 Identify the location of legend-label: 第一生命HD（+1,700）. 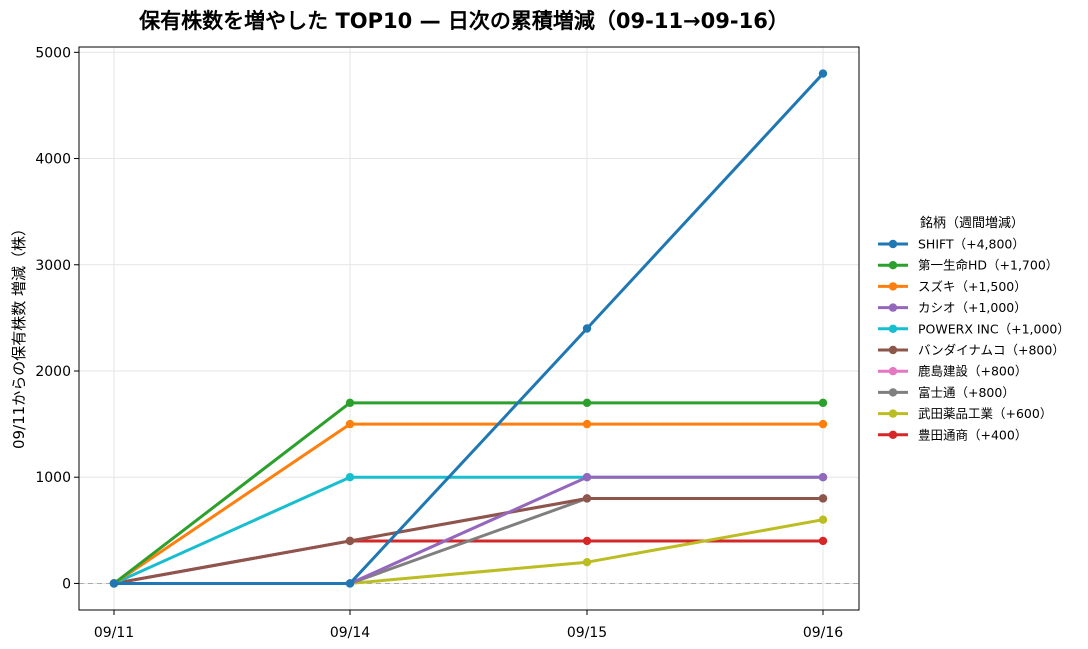
(988, 265).